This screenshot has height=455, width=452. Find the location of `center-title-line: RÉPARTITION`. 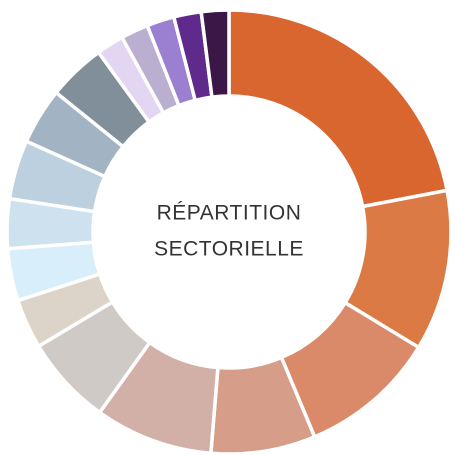

center-title-line: RÉPARTITION is located at coordinates (229, 213).